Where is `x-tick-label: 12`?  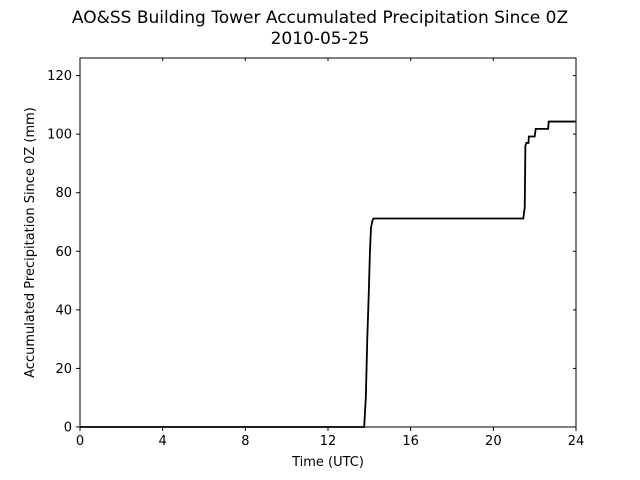 x-tick-label: 12 is located at coordinates (328, 441).